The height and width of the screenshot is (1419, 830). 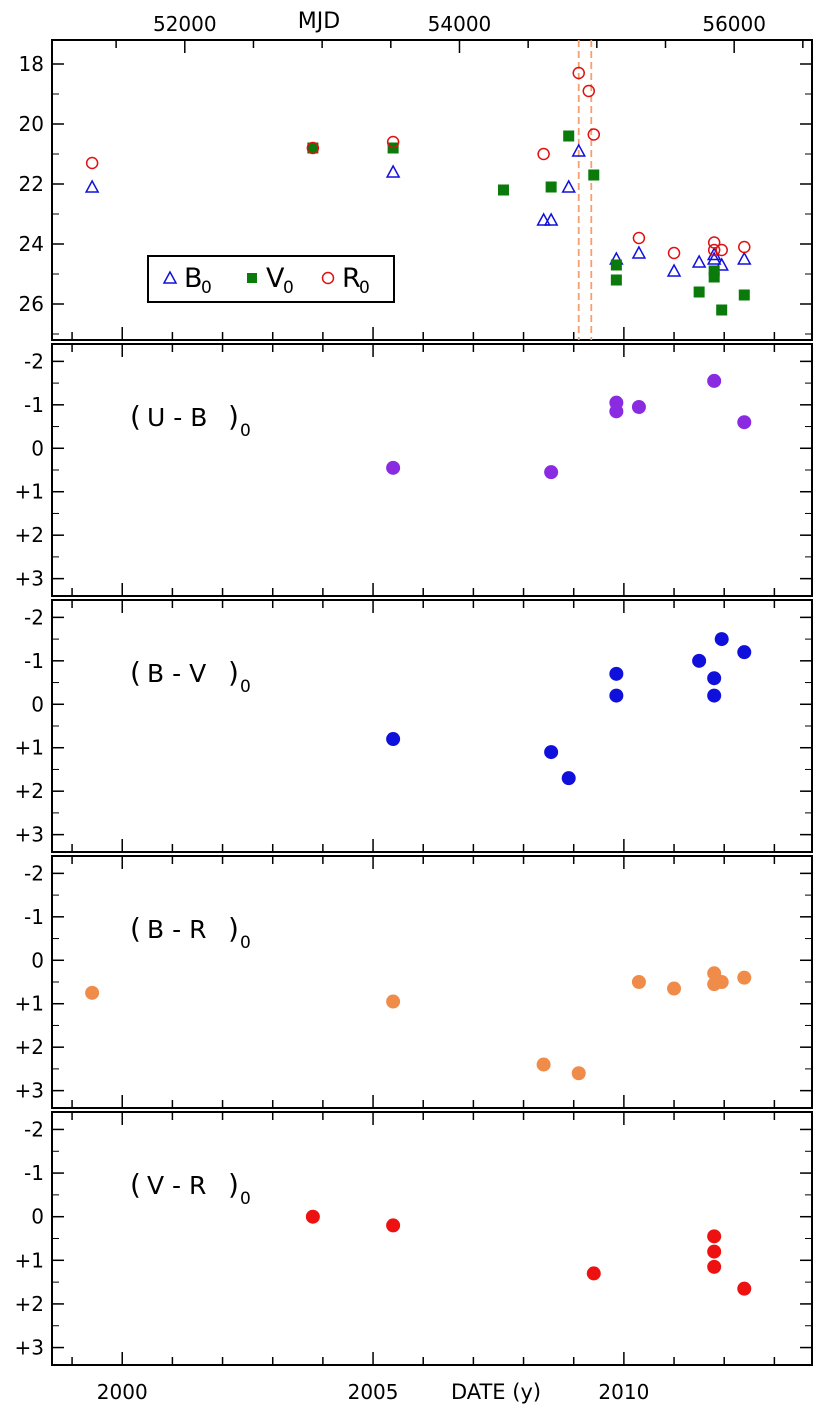 What do you see at coordinates (496, 1392) in the screenshot?
I see `x-axis-title: DATE (y)` at bounding box center [496, 1392].